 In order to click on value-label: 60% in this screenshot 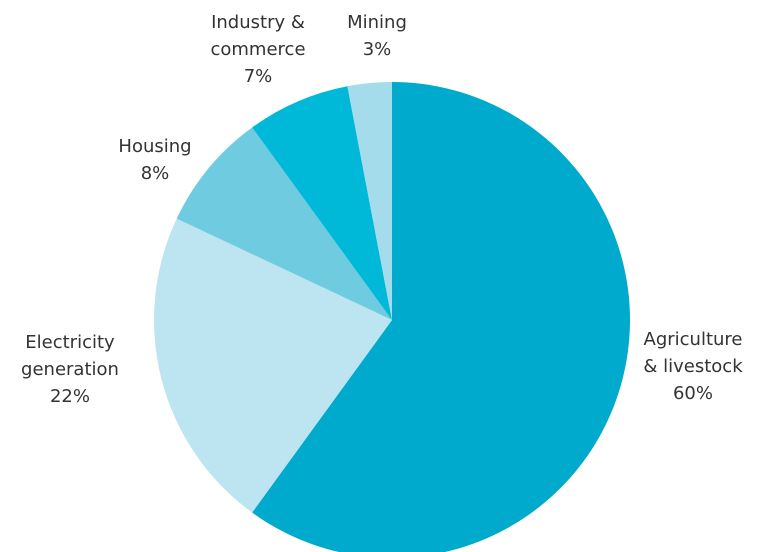, I will do `click(693, 393)`.